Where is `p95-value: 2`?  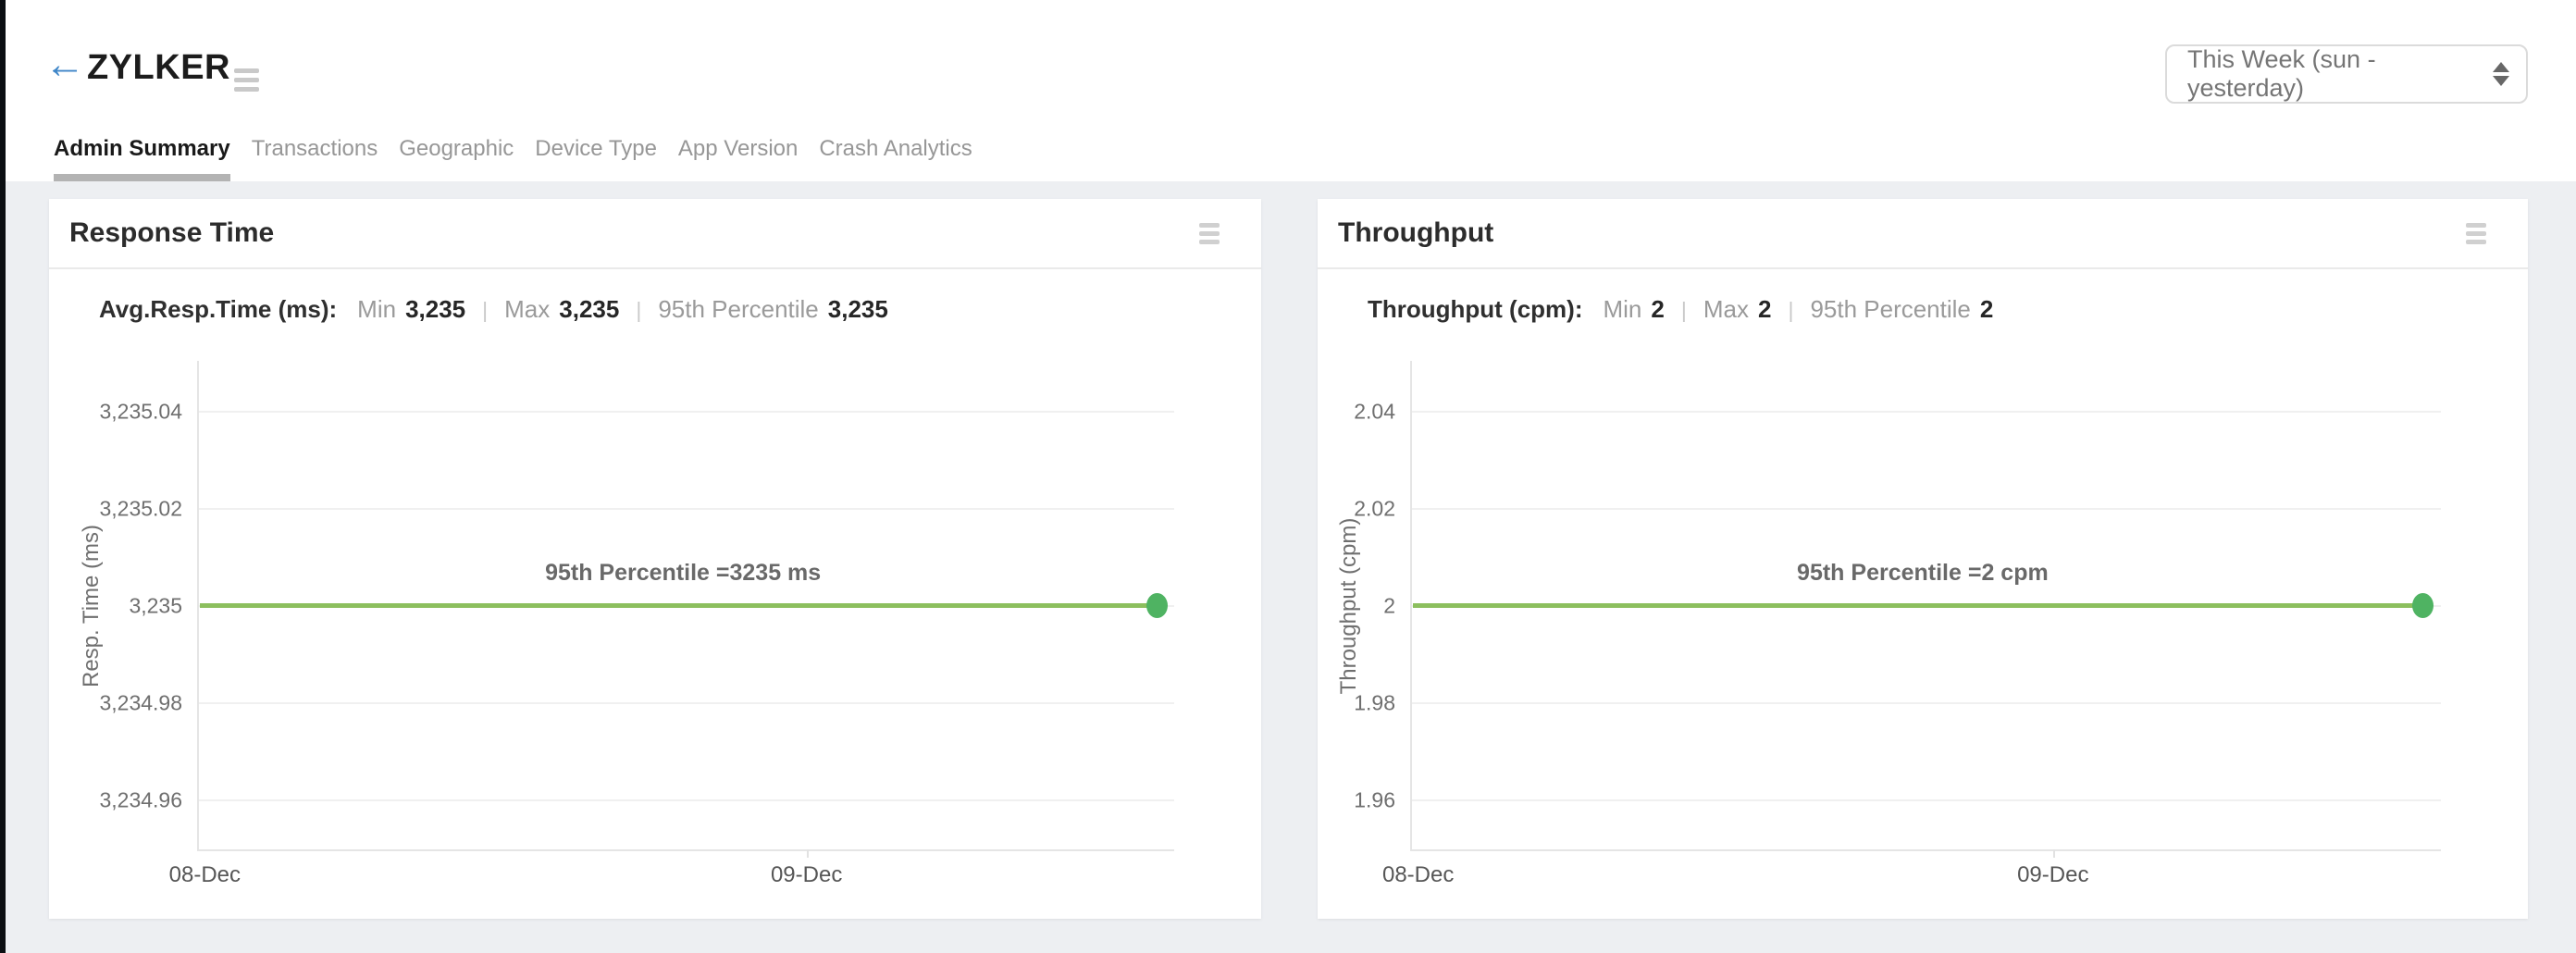
p95-value: 2 is located at coordinates (1987, 309).